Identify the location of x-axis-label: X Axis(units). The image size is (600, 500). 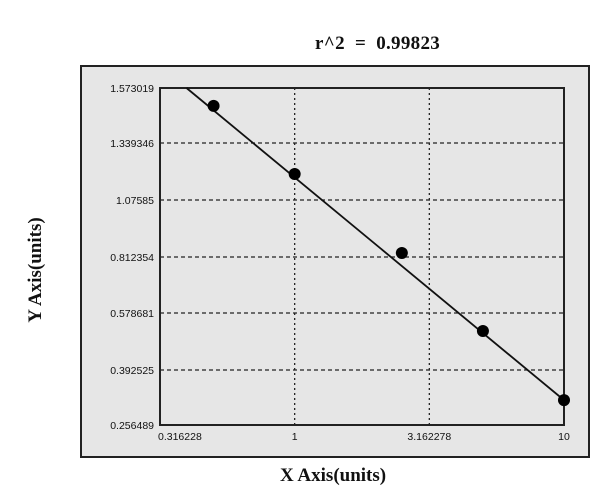
(333, 475).